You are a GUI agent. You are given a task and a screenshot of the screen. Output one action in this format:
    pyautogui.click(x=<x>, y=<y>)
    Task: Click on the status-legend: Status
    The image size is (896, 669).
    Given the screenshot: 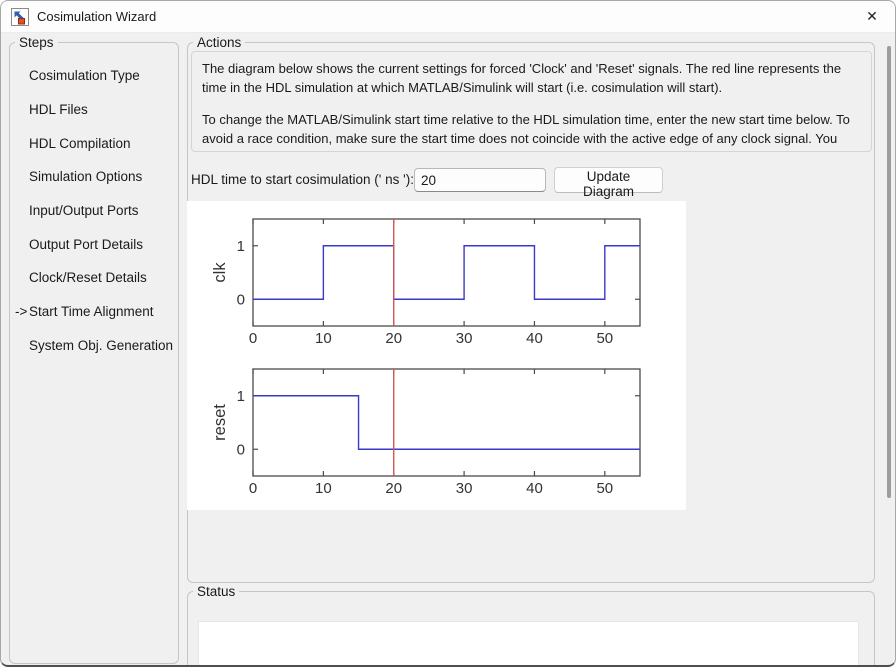 What is the action you would take?
    pyautogui.click(x=216, y=591)
    